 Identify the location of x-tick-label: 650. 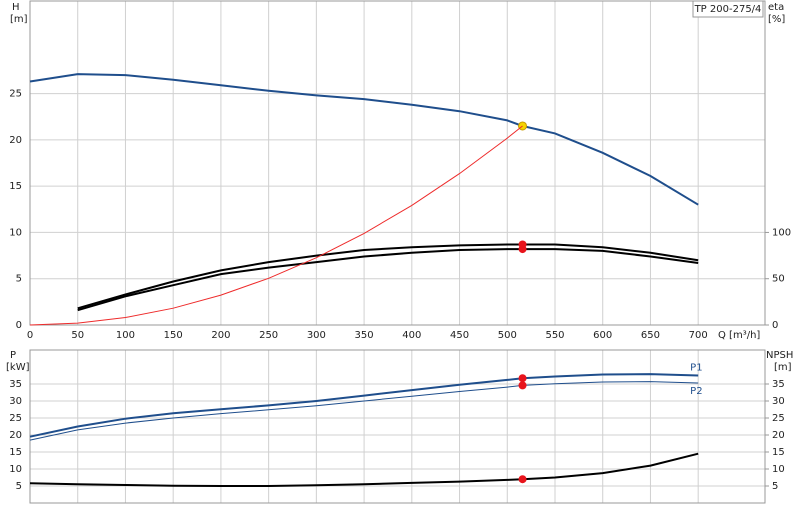
(650, 335).